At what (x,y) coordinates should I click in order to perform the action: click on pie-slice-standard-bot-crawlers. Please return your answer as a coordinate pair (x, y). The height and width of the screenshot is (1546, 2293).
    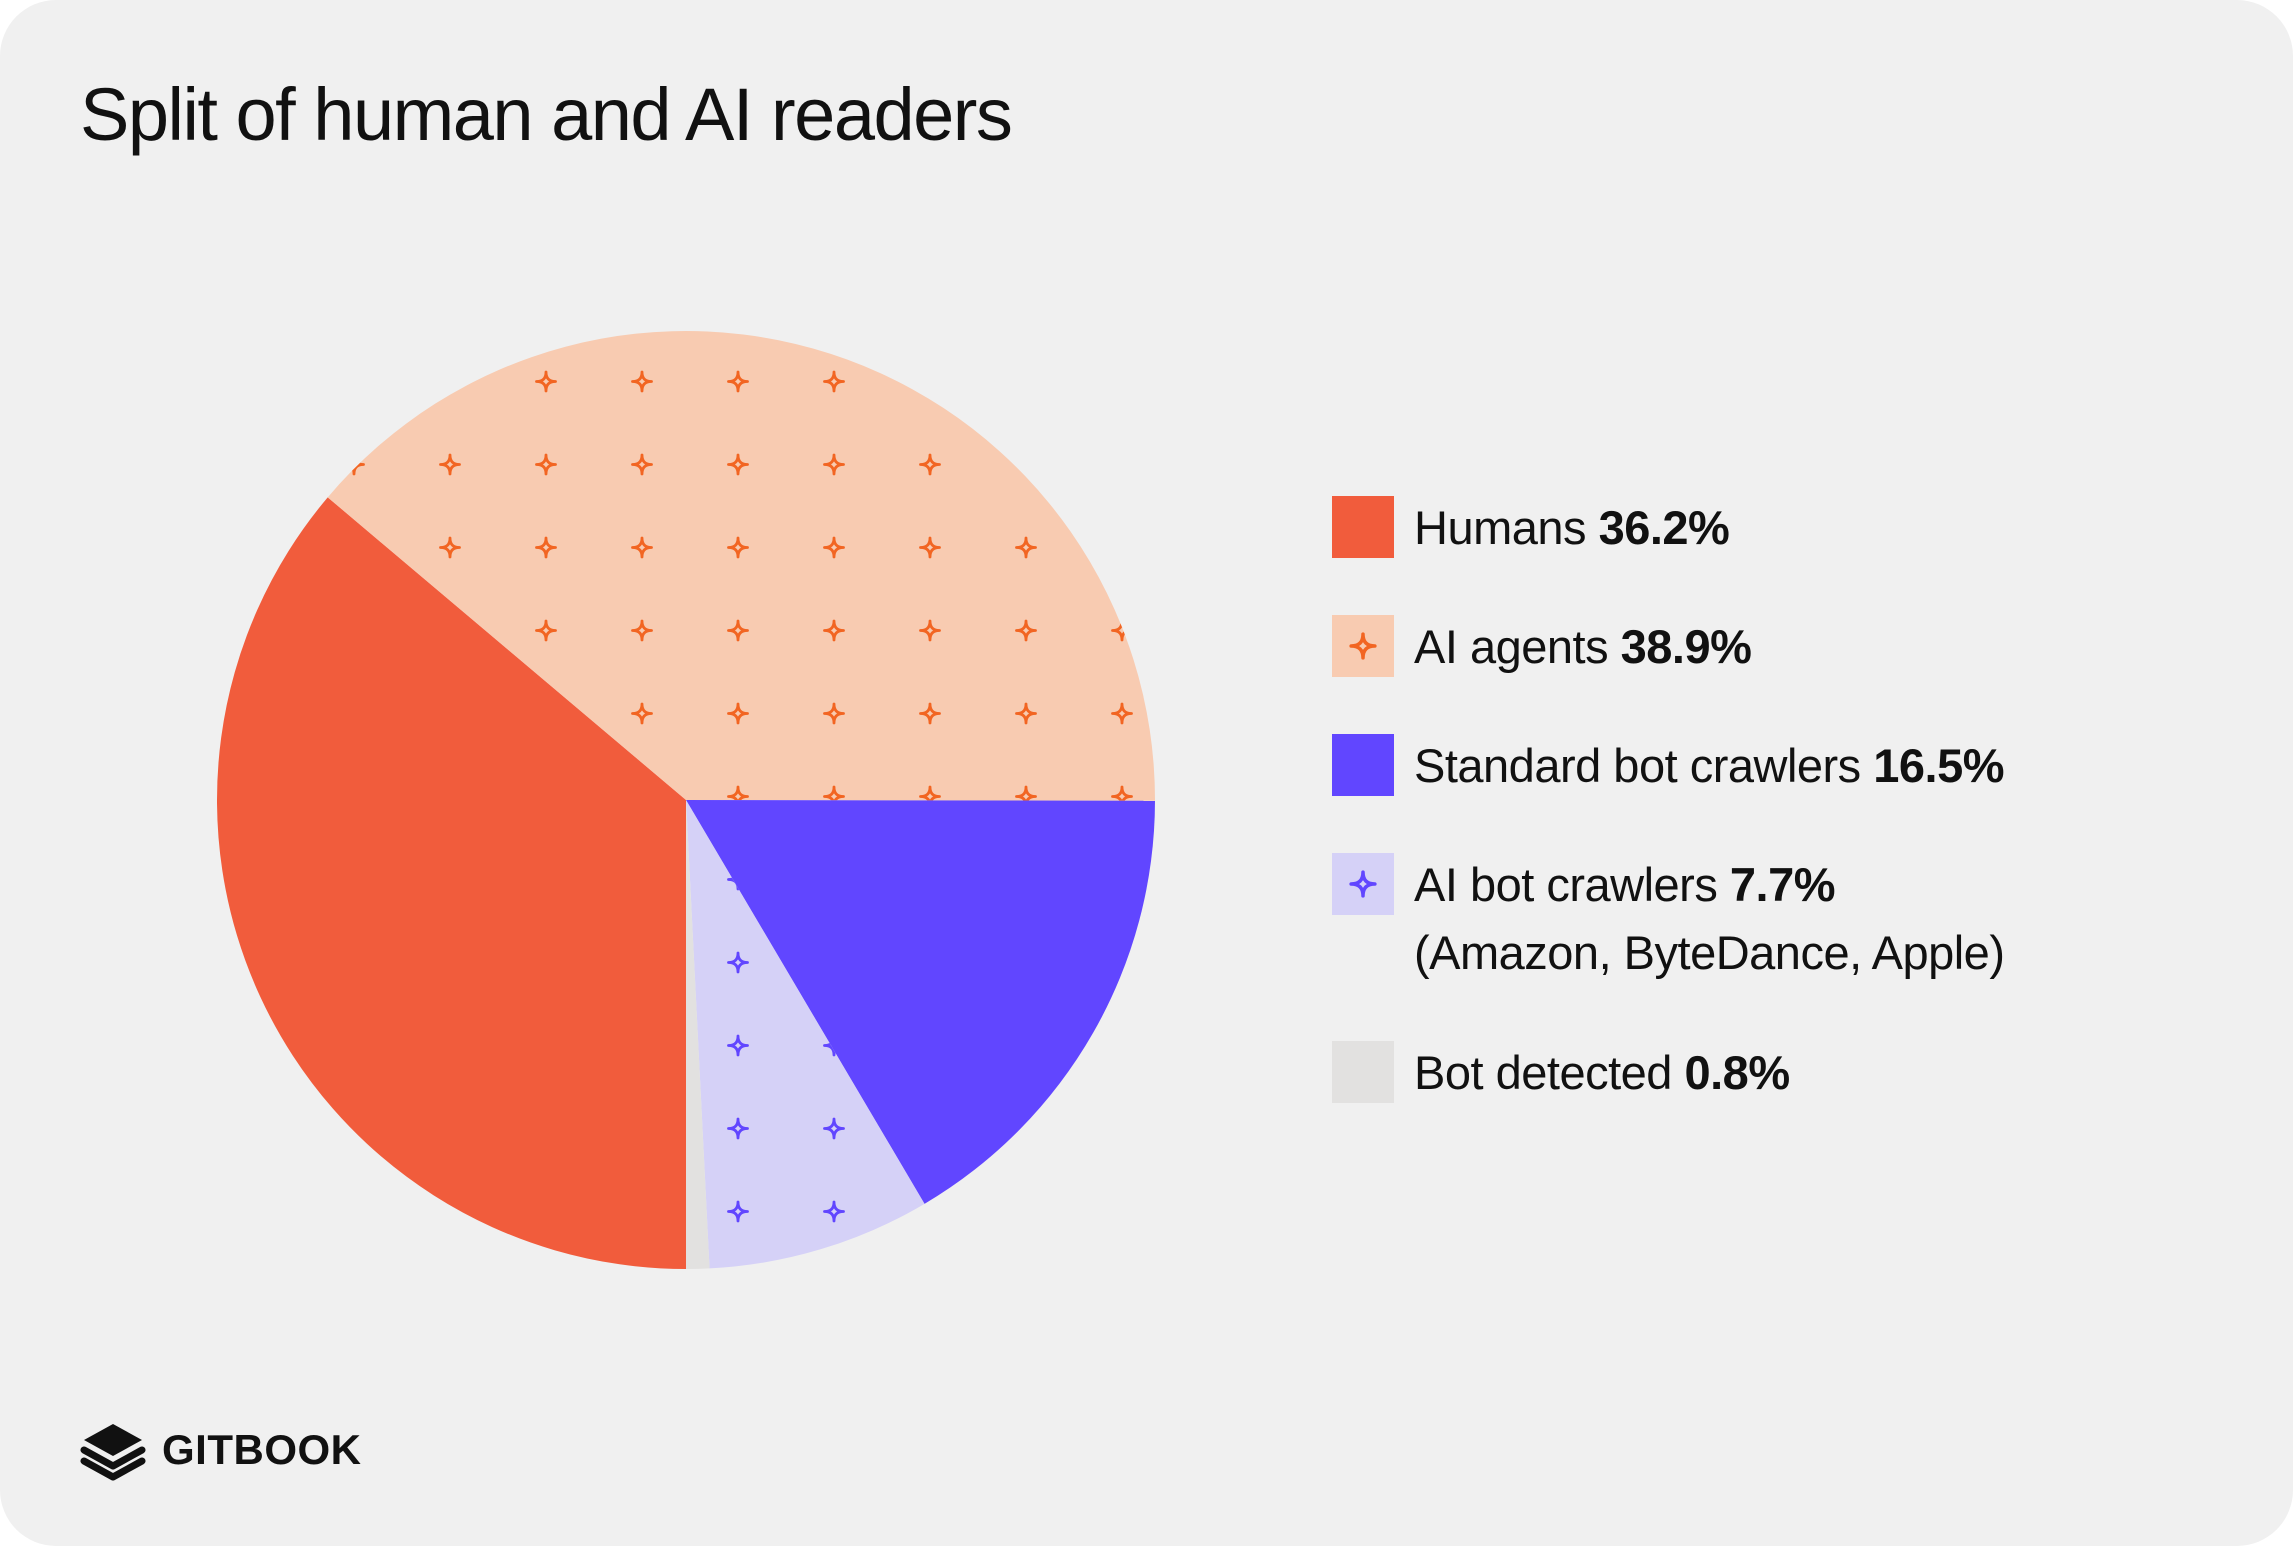
    Looking at the image, I should click on (920, 1002).